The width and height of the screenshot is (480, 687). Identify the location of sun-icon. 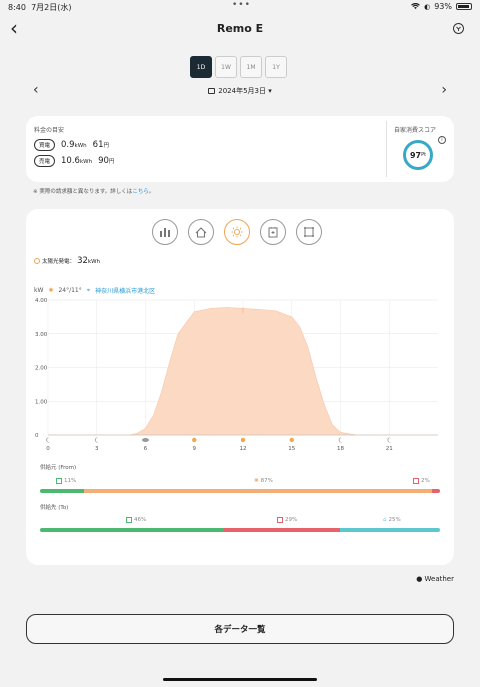
(237, 232).